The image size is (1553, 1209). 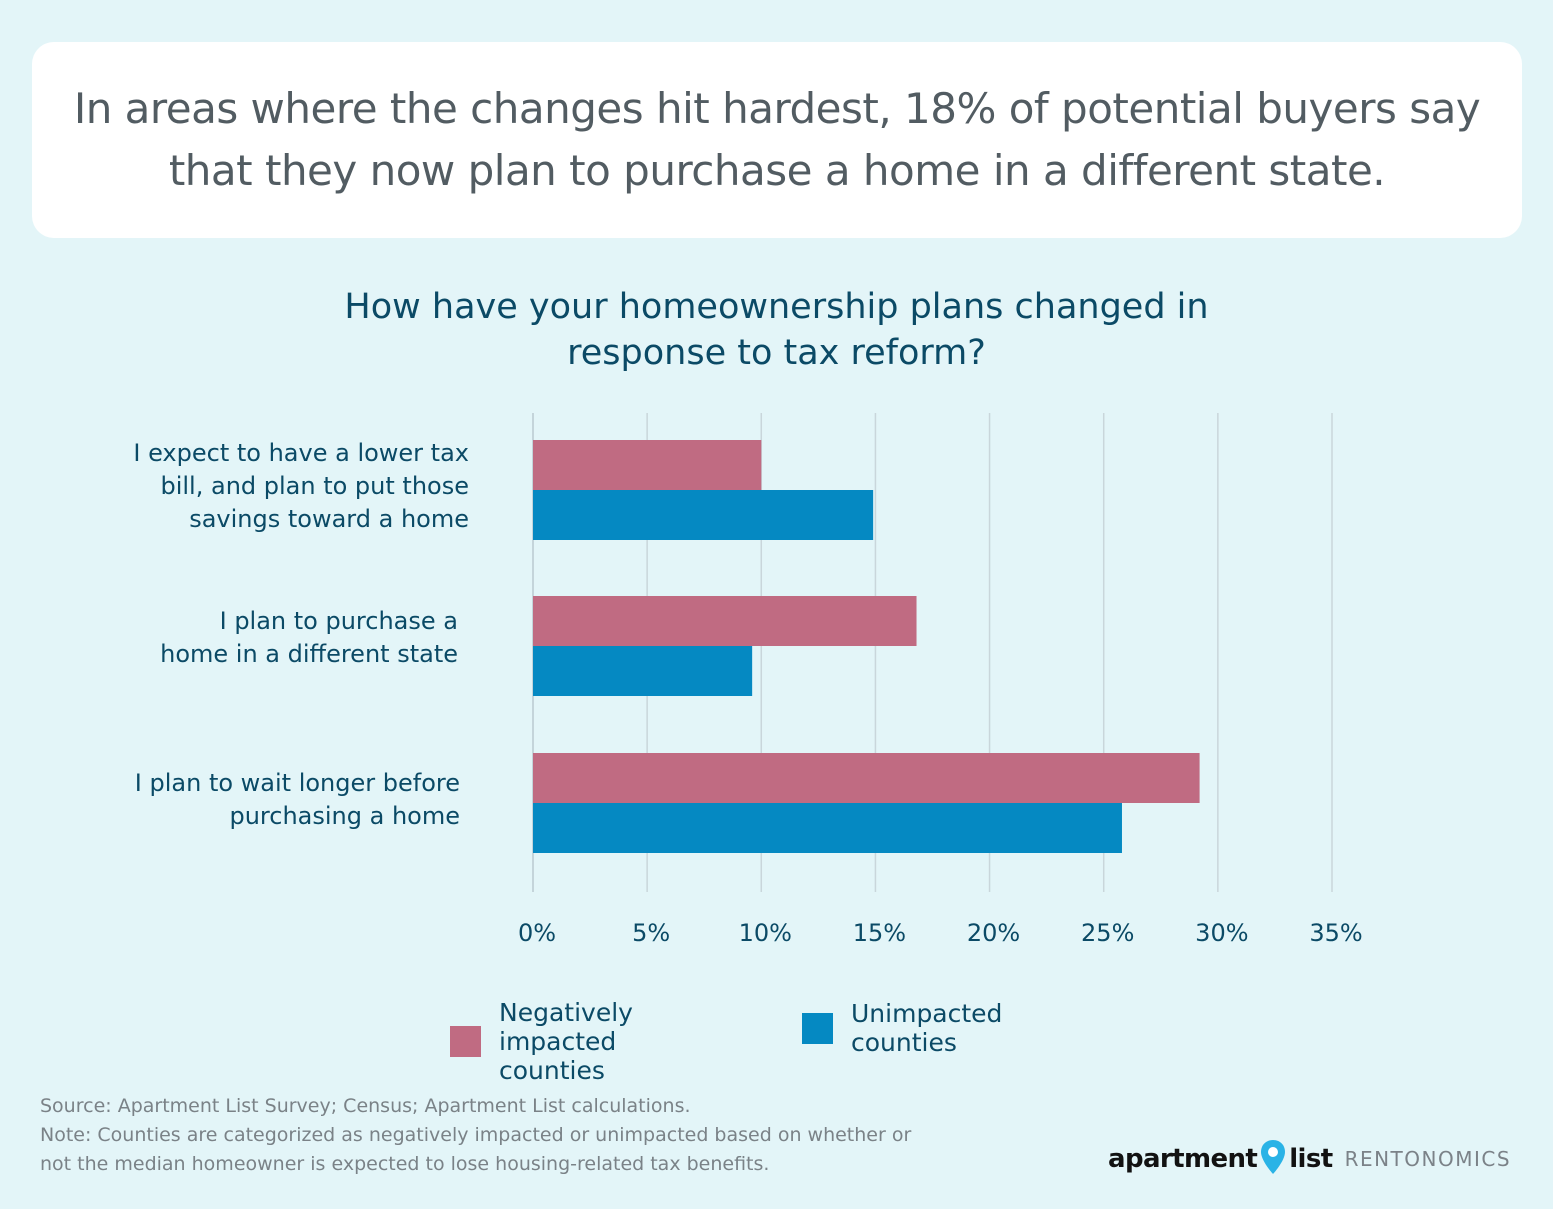 I want to click on legend-label-negative: Negatively impacted counties, so click(x=566, y=1041).